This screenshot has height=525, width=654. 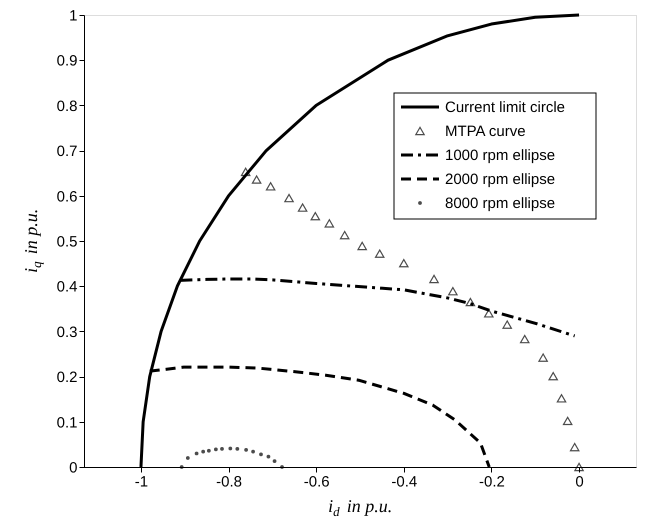 I want to click on y-tick-label: 0.4, so click(x=67, y=287).